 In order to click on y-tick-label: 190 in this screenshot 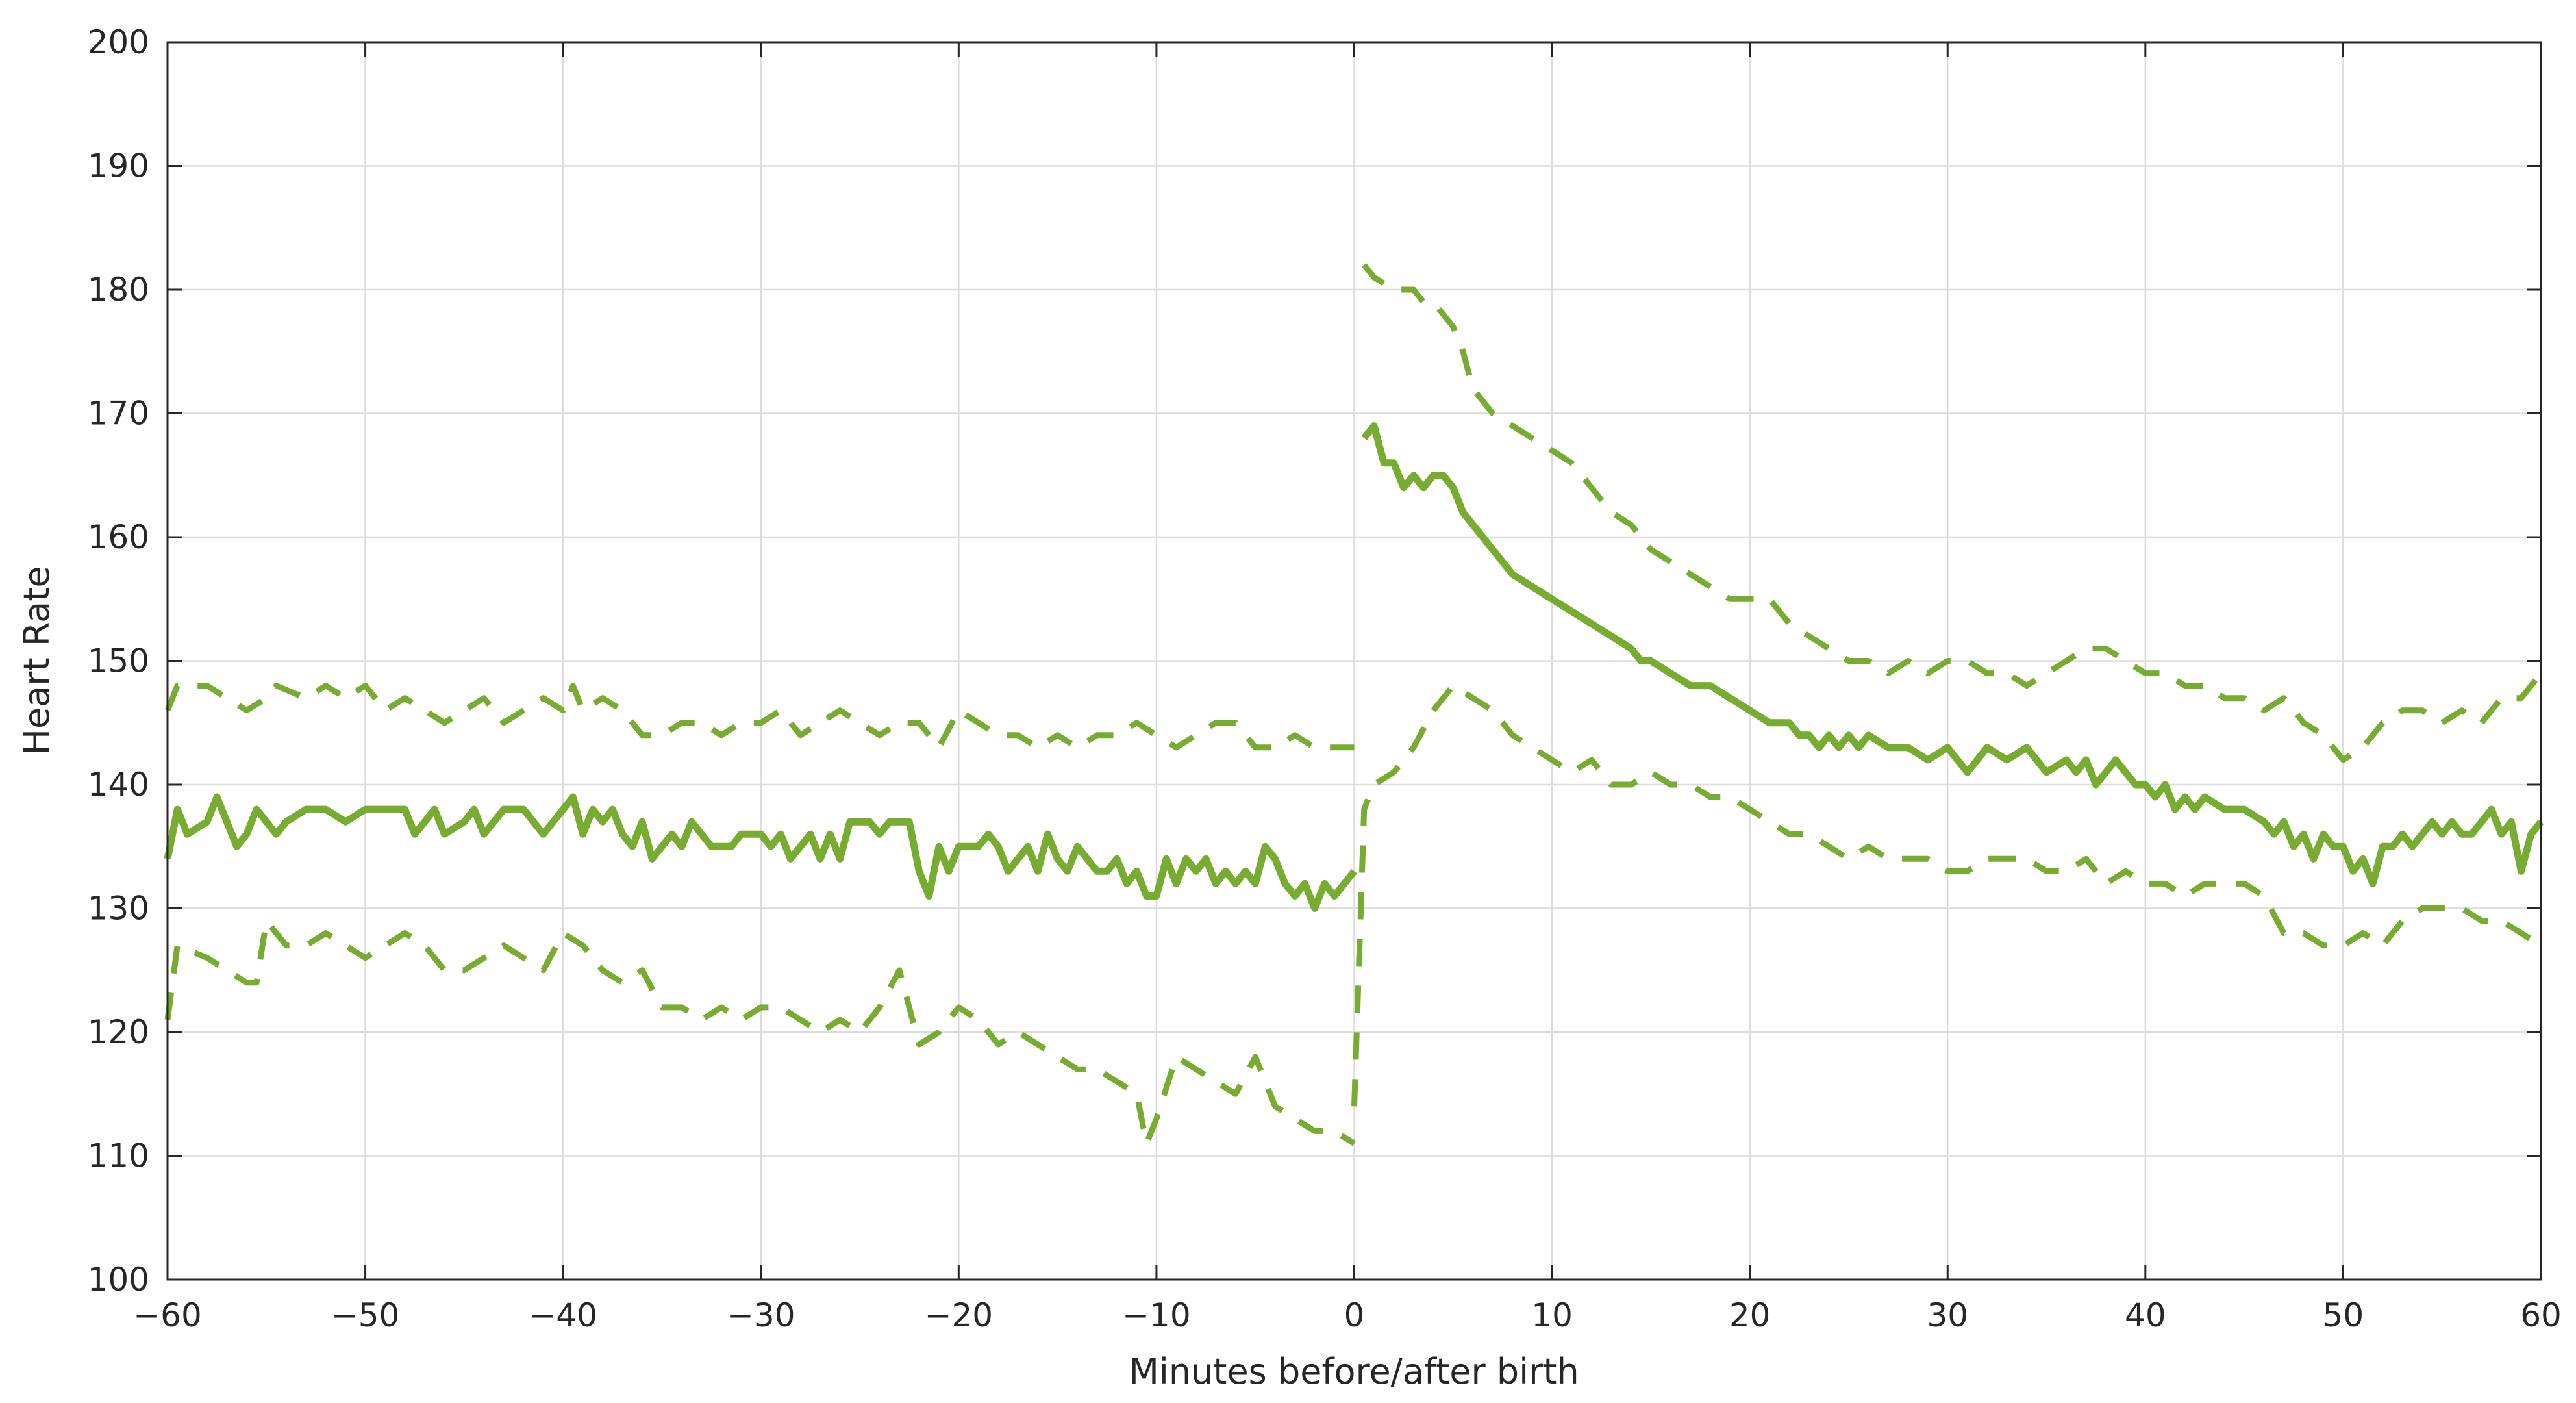, I will do `click(118, 166)`.